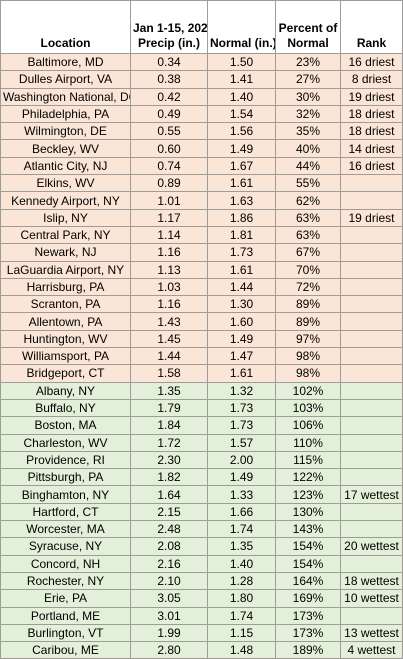 Image resolution: width=403 pixels, height=659 pixels. What do you see at coordinates (308, 442) in the screenshot?
I see `percent-cell: 110%` at bounding box center [308, 442].